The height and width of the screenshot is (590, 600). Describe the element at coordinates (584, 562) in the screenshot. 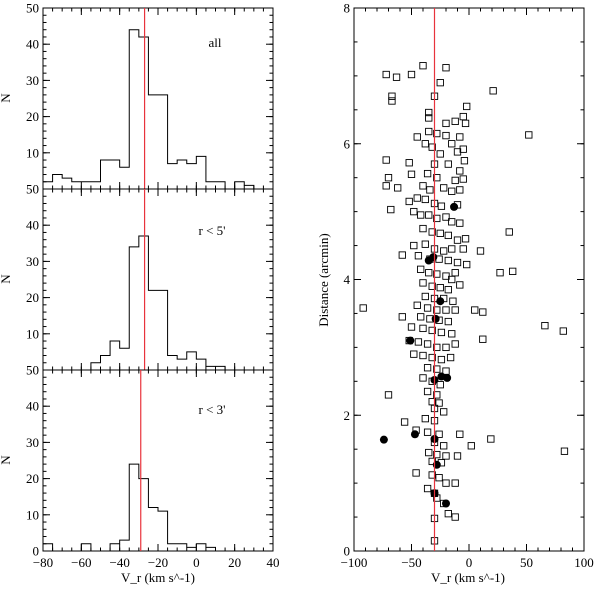

I see `x-tick-label: 100` at that location.